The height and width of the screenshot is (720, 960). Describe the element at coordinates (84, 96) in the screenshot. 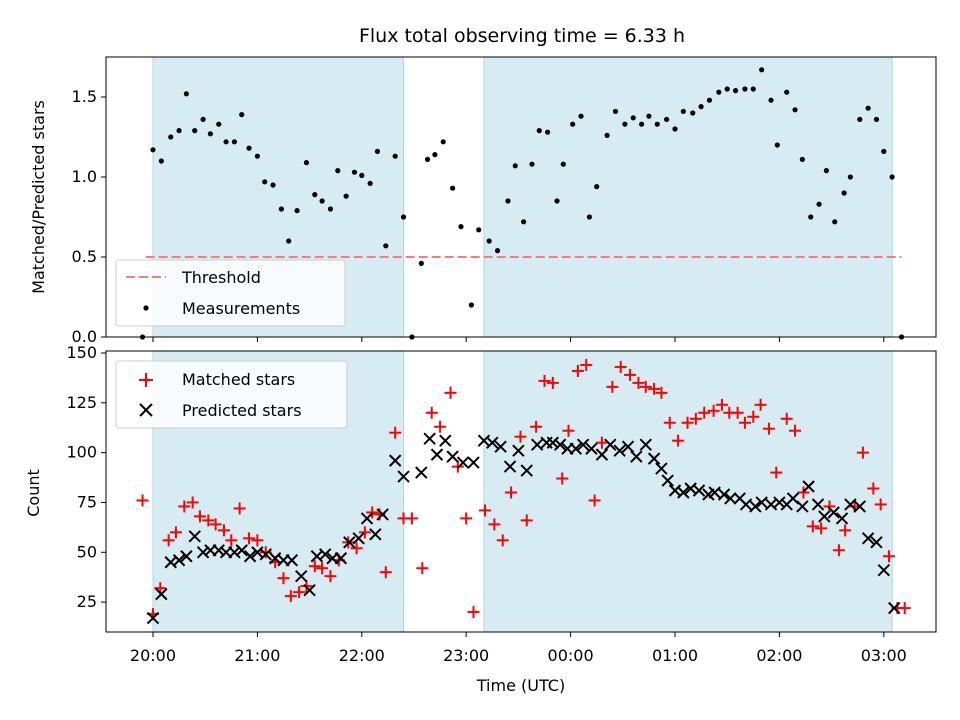

I see `y-tick-label: 1.5` at that location.